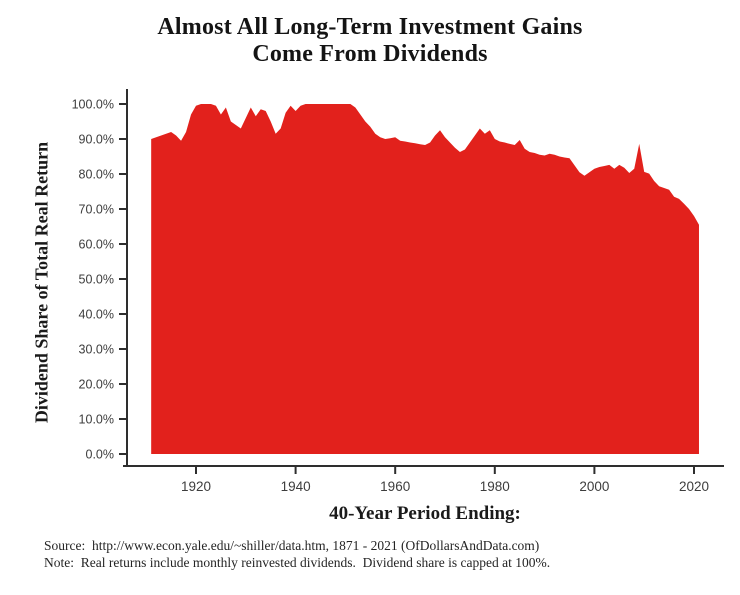  I want to click on x-tick-label: 2020, so click(694, 486).